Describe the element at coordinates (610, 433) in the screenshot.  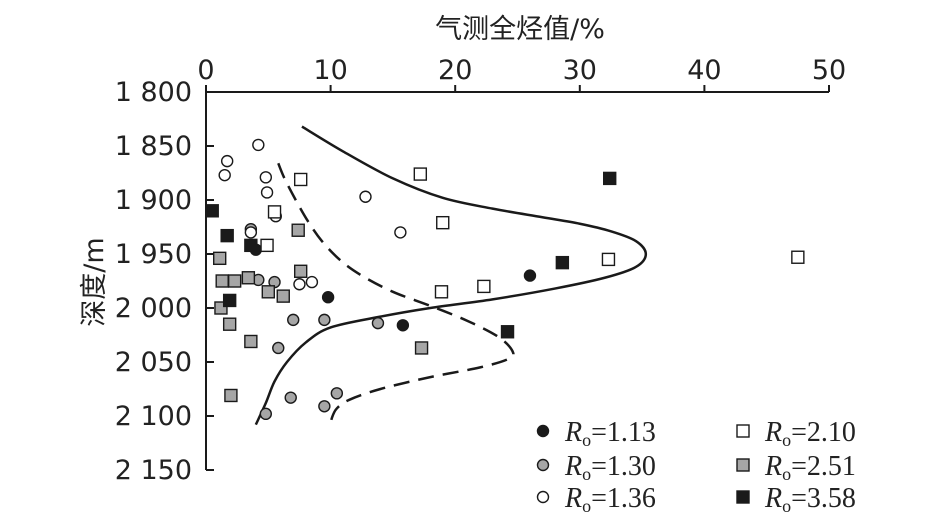
I see `legend-label: Ro=1.13` at that location.